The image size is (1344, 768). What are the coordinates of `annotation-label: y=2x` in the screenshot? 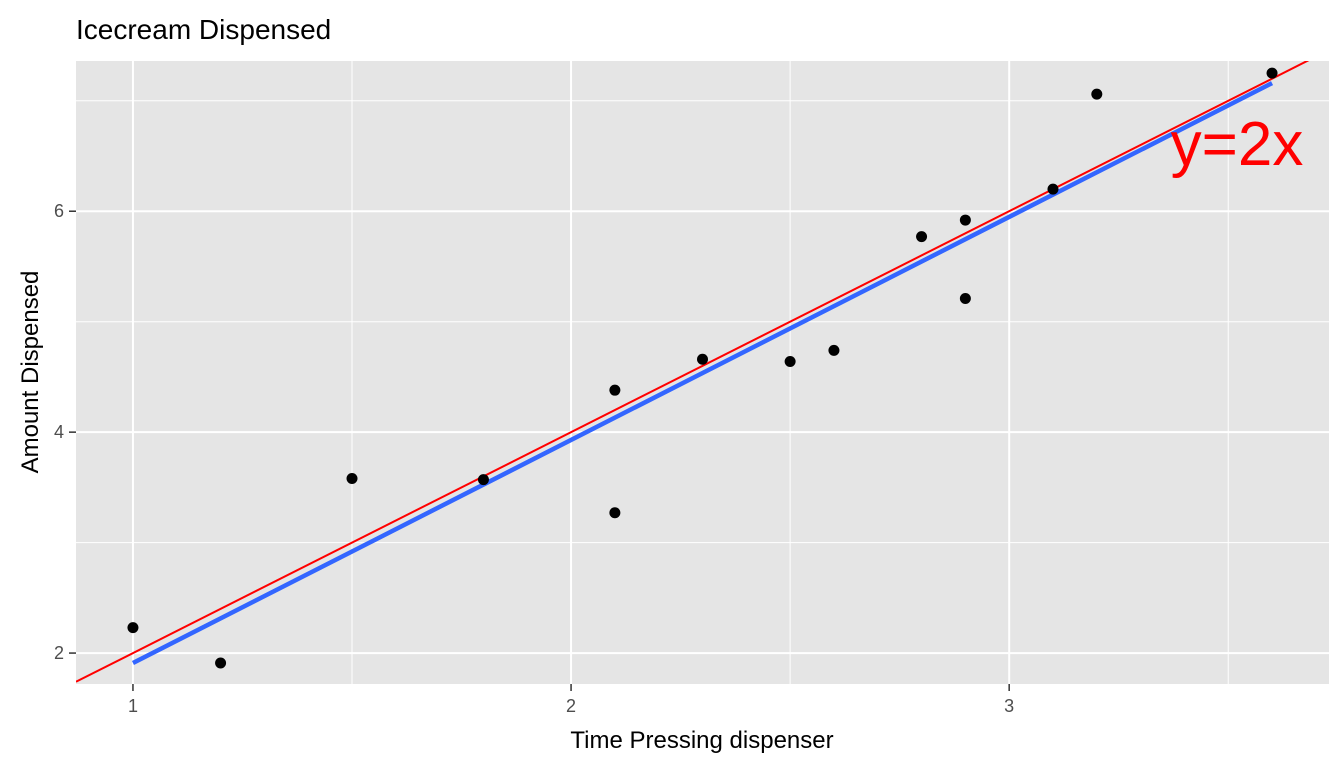 It's located at (1237, 144).